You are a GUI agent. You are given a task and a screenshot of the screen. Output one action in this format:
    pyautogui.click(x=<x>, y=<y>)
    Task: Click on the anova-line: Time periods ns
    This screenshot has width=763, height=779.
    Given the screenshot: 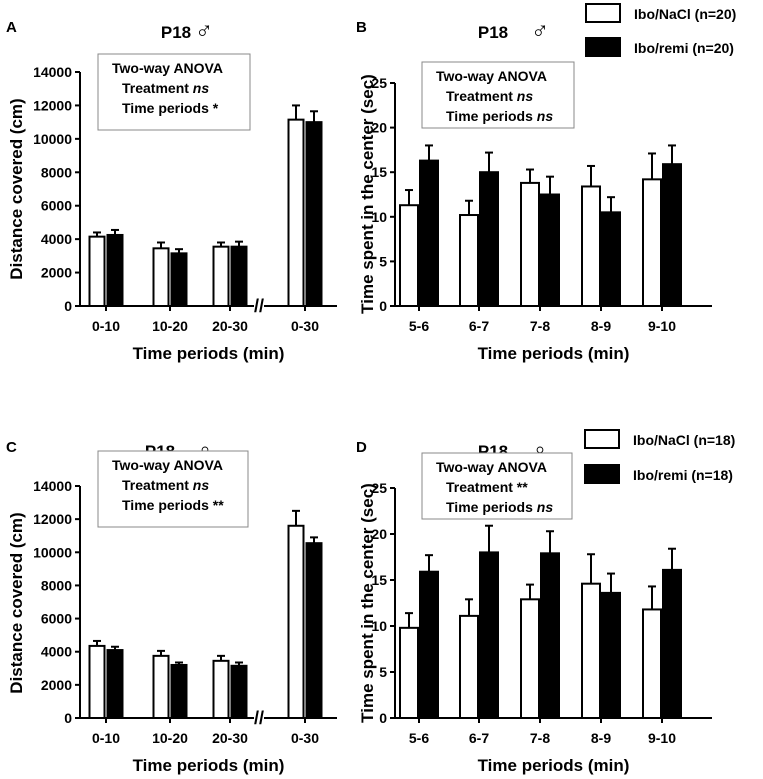 What is the action you would take?
    pyautogui.click(x=499, y=507)
    